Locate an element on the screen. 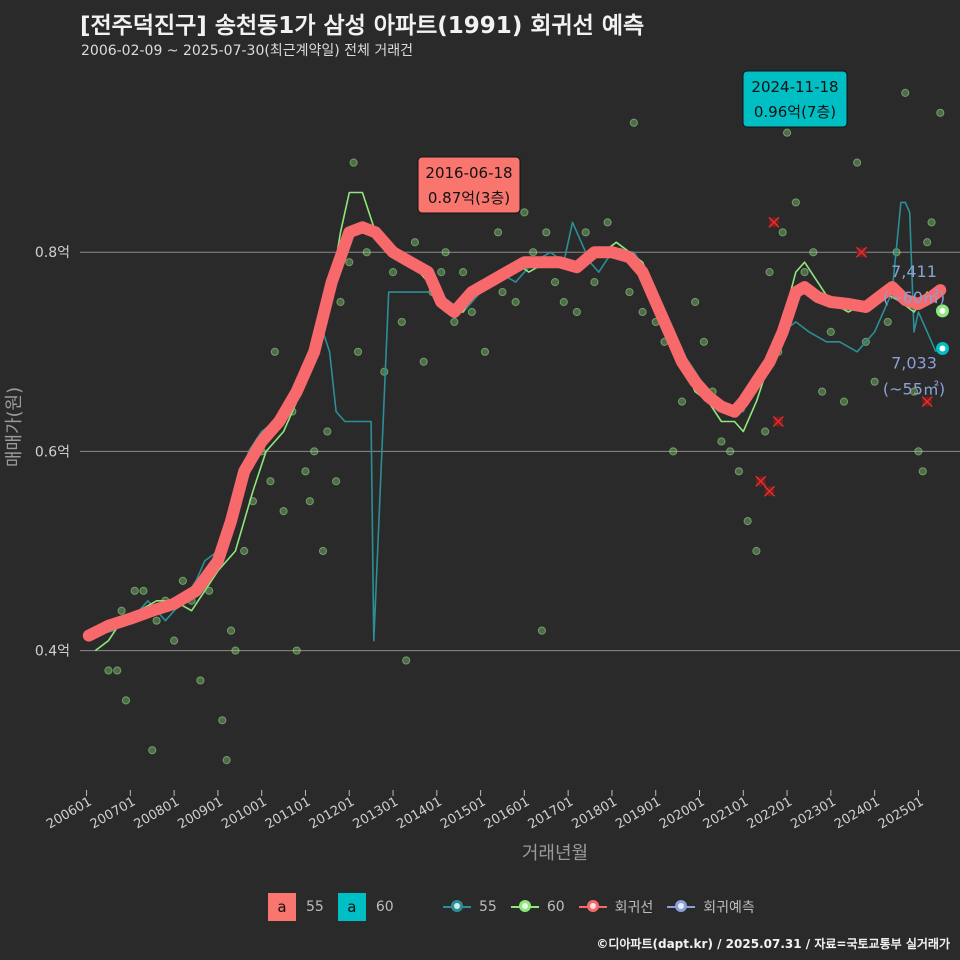  x-tick-label: 202001 is located at coordinates (682, 813).